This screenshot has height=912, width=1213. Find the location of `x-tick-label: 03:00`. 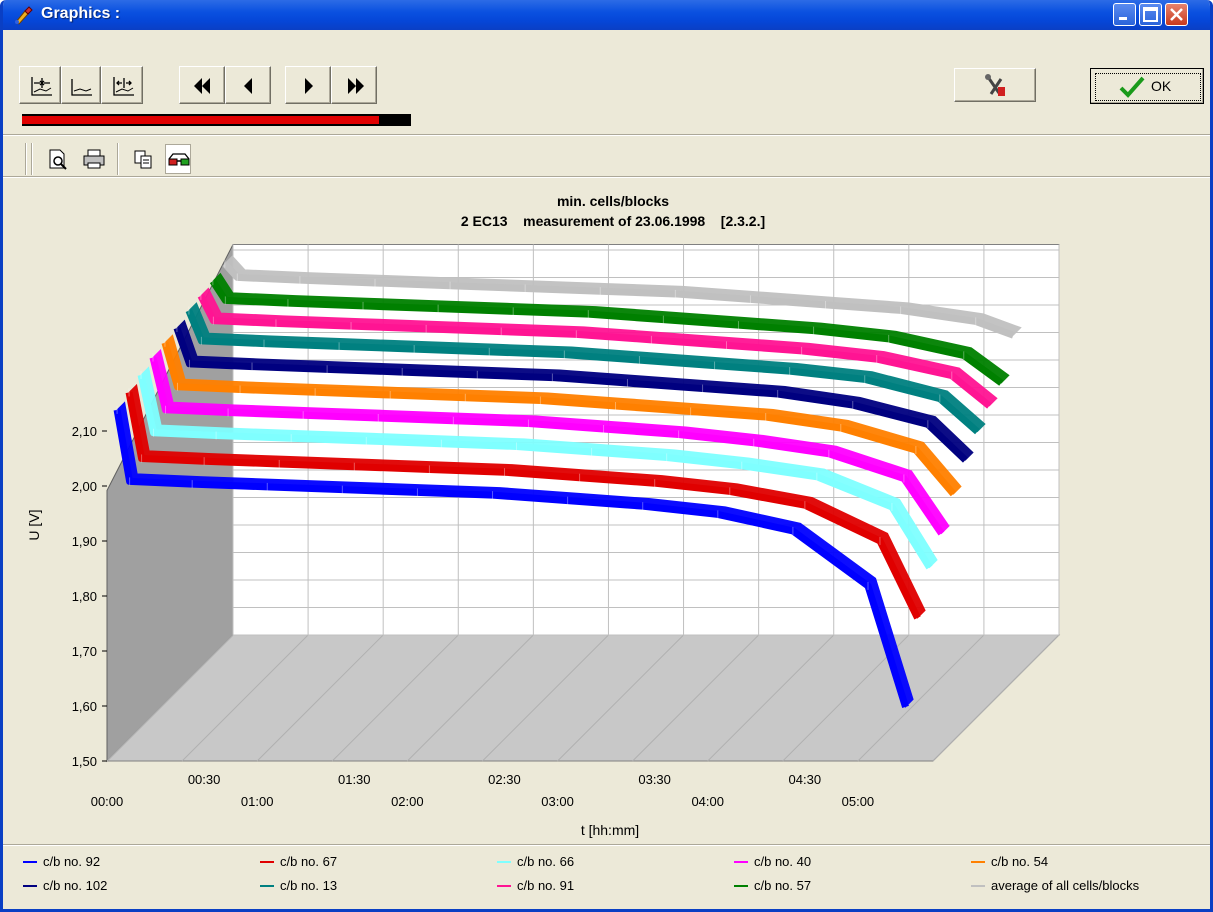

x-tick-label: 03:00 is located at coordinates (557, 801).